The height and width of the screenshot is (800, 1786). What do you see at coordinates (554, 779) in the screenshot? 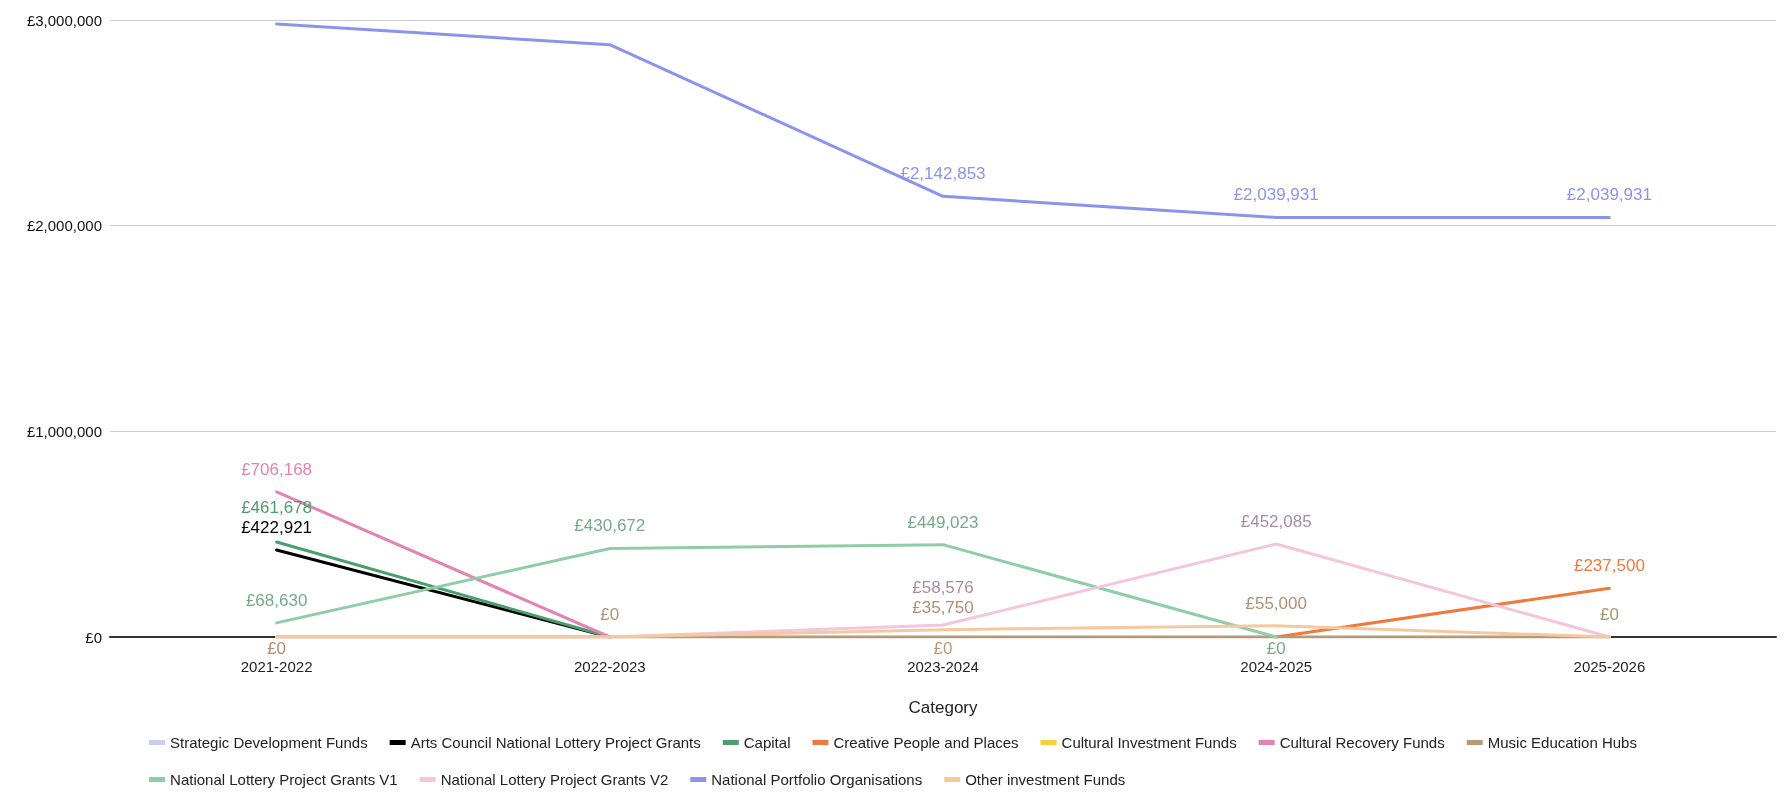
I see `legend-label: National Lottery Project Grants V2` at bounding box center [554, 779].